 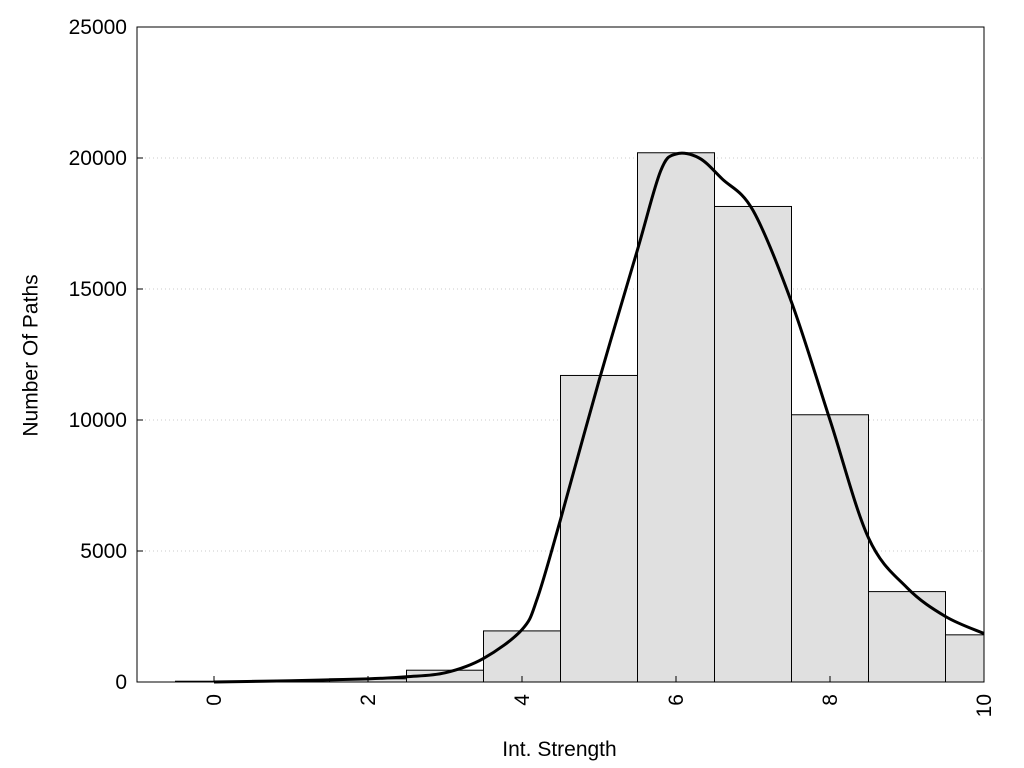 I want to click on y-axis-label: Number Of Paths, so click(x=31, y=355).